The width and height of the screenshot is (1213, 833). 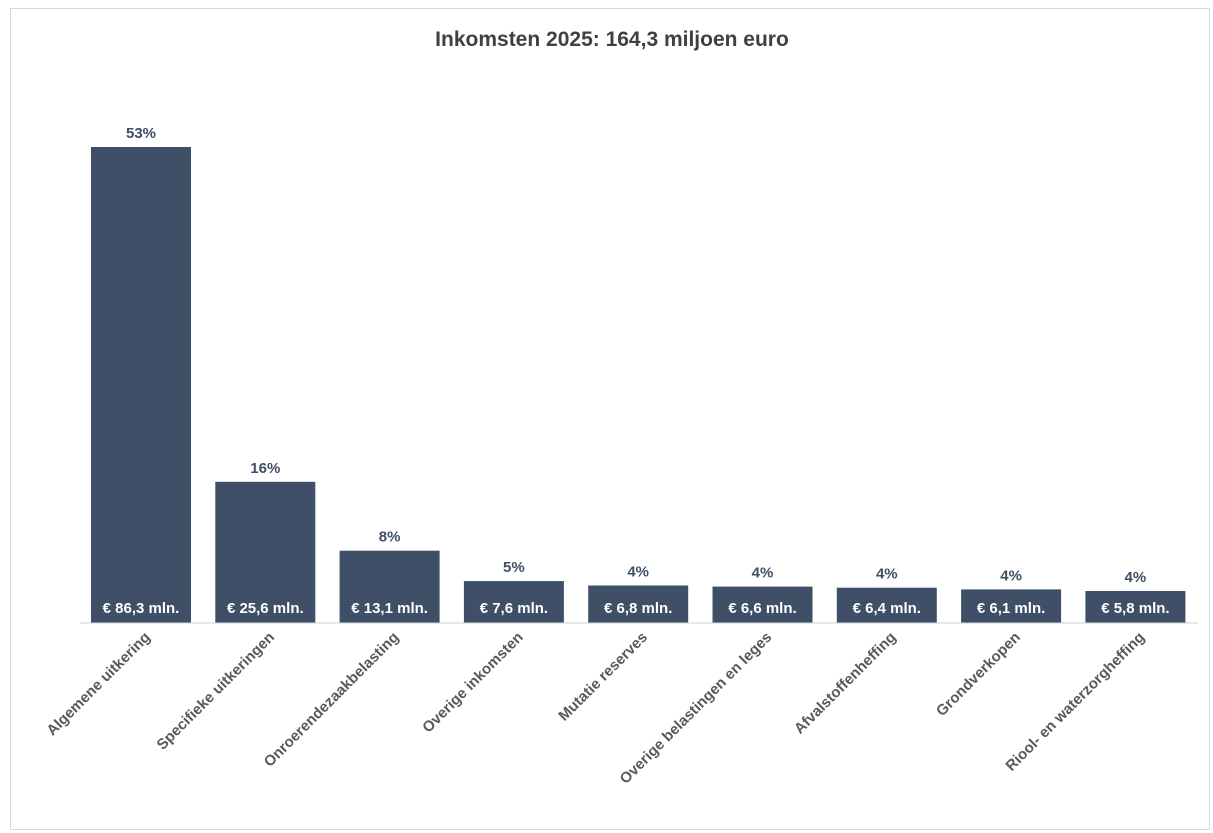 I want to click on value-label-2: € 13,1 mln., so click(x=389, y=608).